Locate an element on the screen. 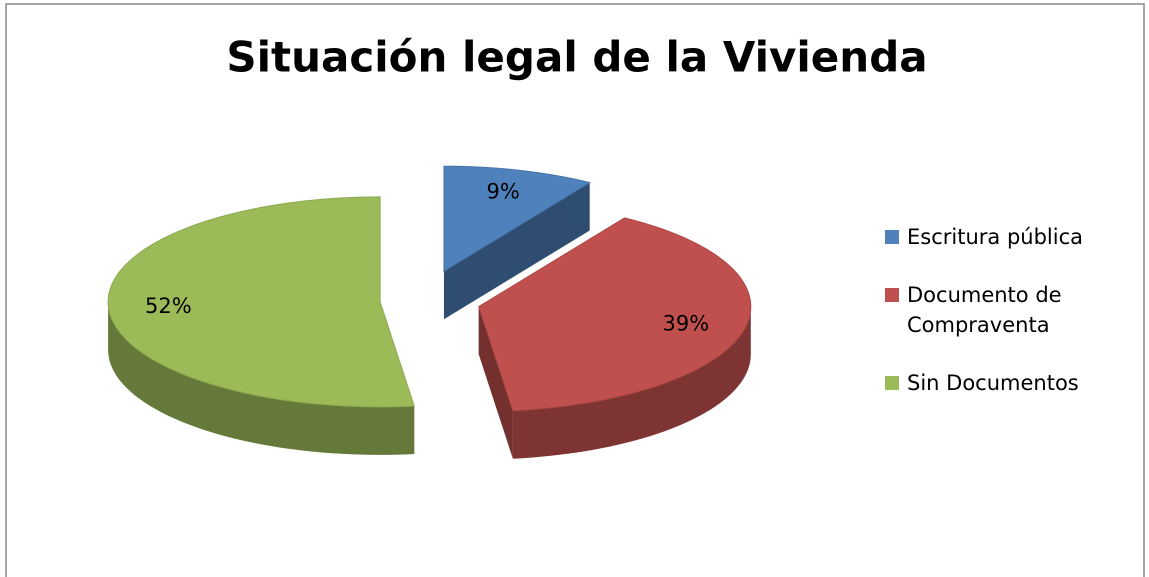 The height and width of the screenshot is (577, 1149). legend-label: Escritura pública is located at coordinates (995, 237).